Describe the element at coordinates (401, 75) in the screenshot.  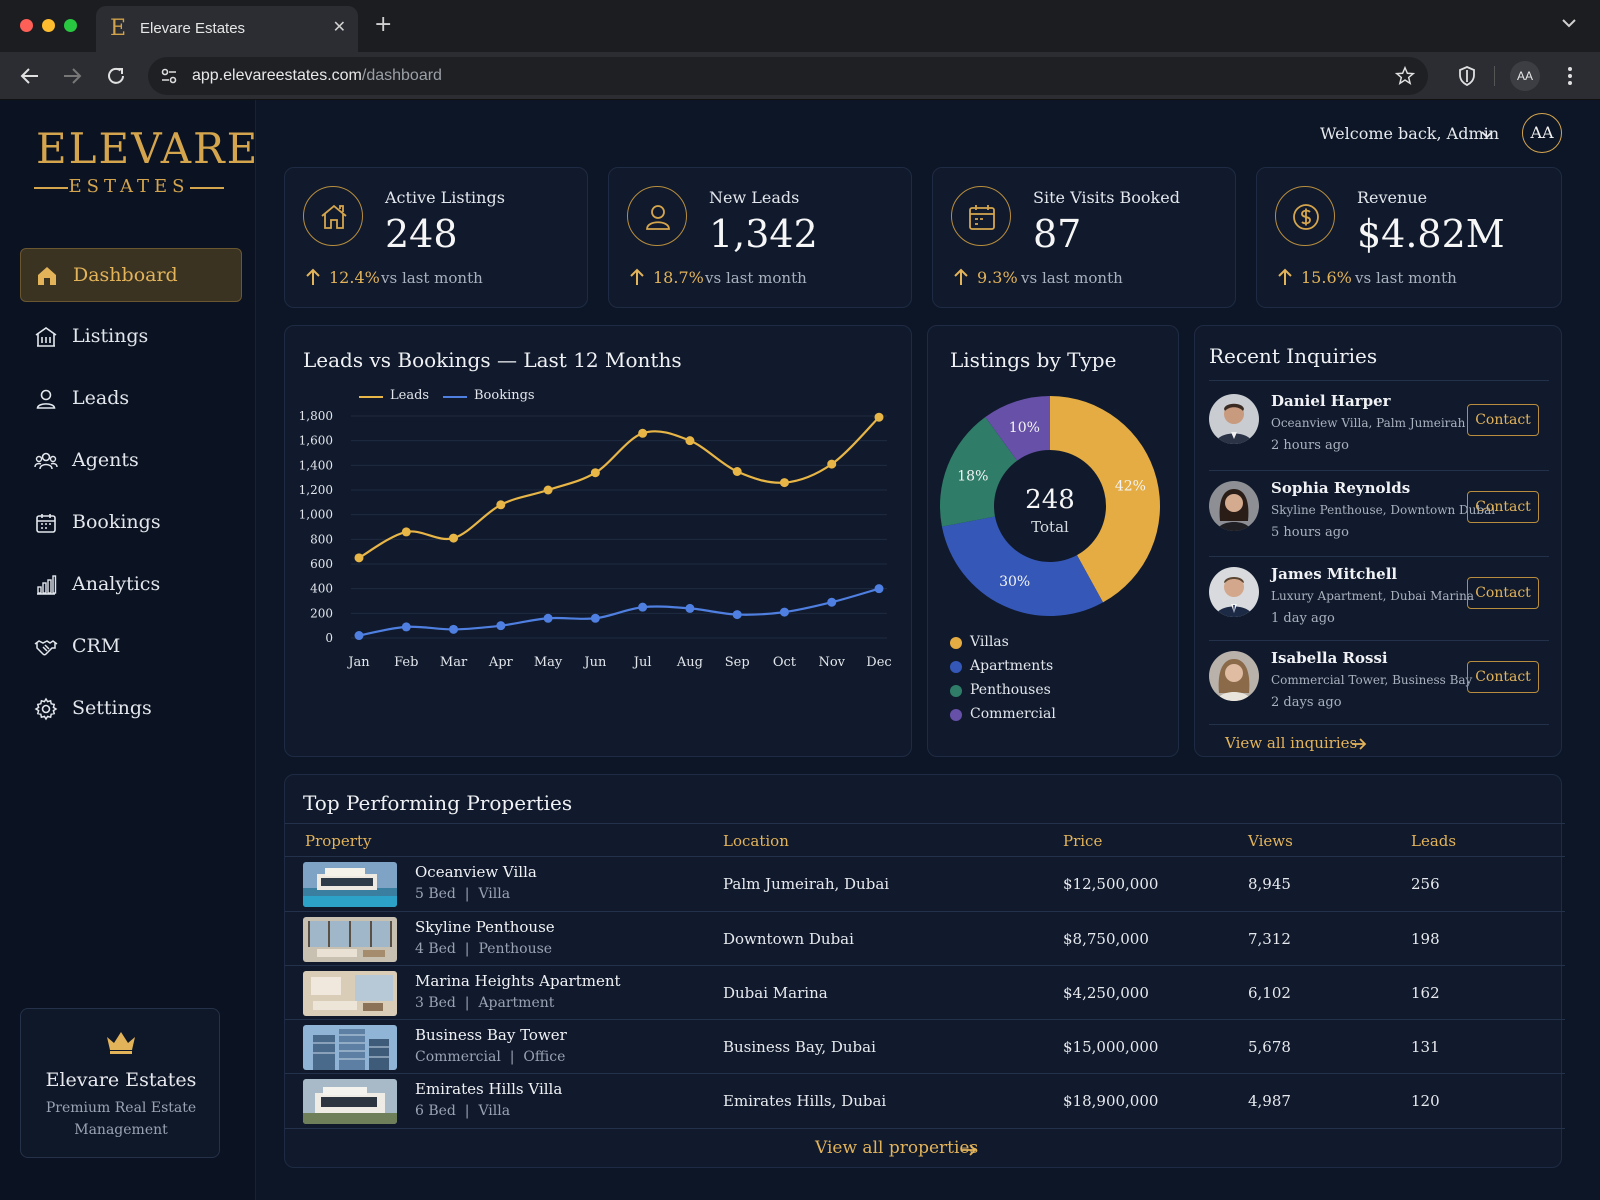
I see `url-path: /dashboard` at that location.